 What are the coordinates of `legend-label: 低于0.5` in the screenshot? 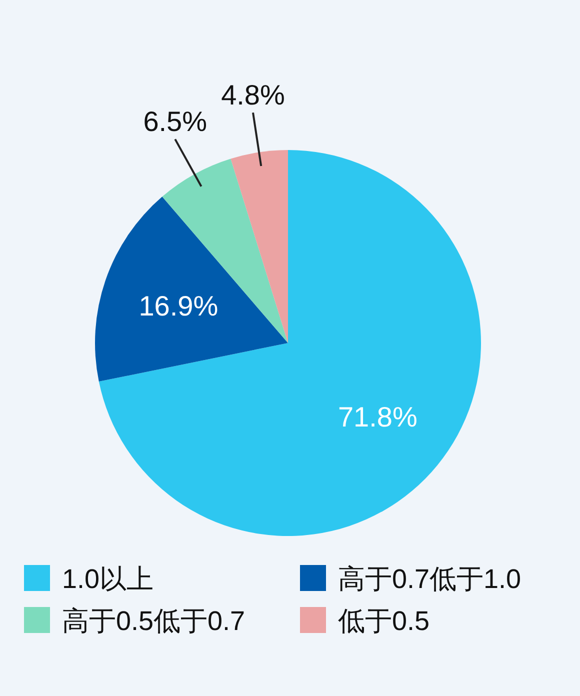 It's located at (384, 621).